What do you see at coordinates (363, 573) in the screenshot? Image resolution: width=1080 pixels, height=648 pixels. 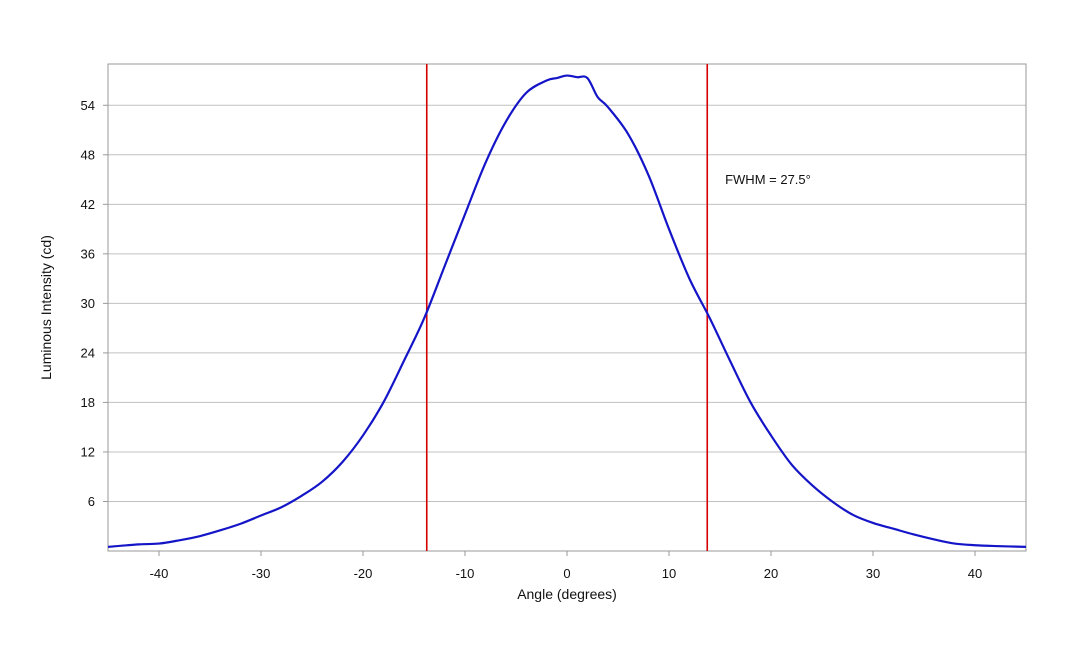 I see `x-tick-label: -20` at bounding box center [363, 573].